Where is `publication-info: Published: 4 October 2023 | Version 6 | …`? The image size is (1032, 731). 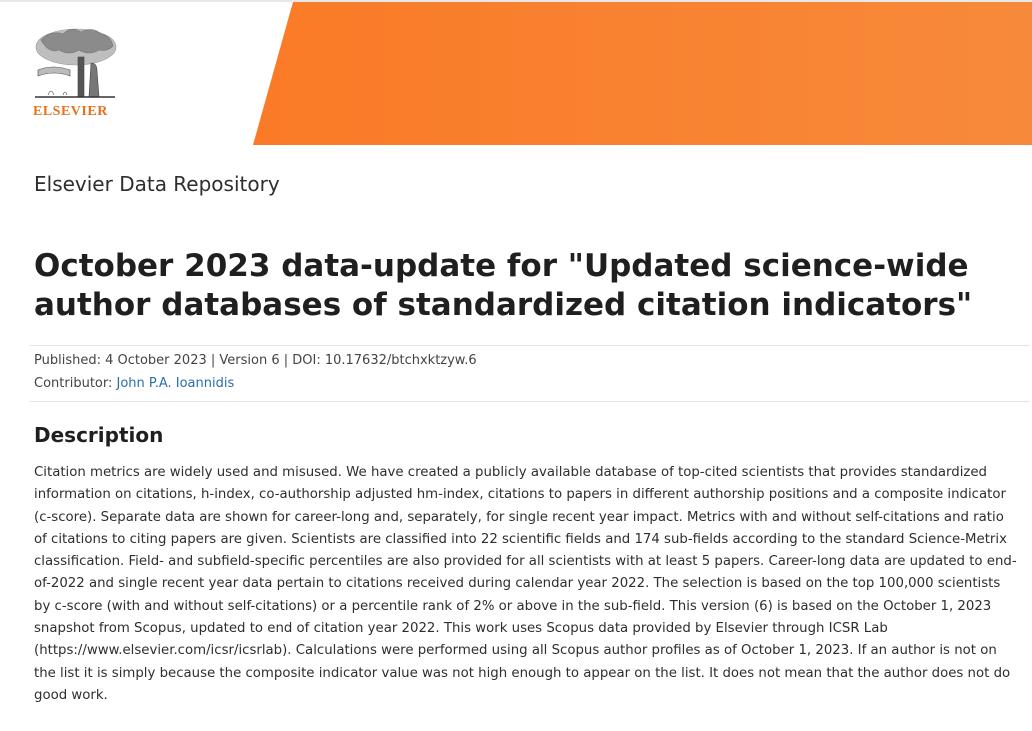 publication-info: Published: 4 October 2023 | Version 6 | … is located at coordinates (255, 360).